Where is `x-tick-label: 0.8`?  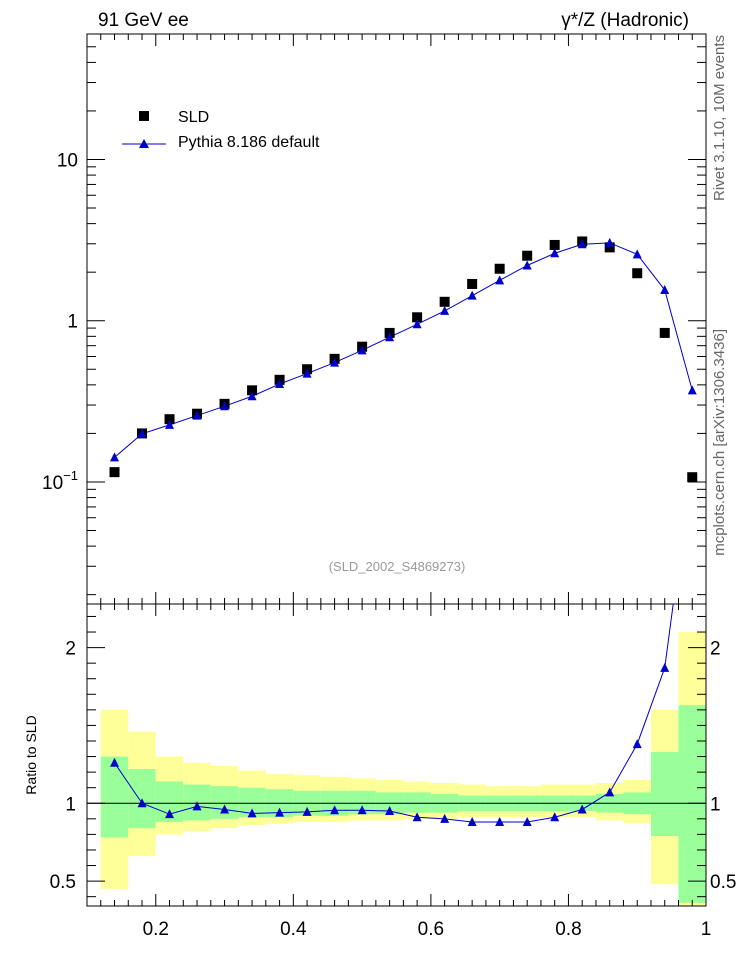 x-tick-label: 0.8 is located at coordinates (568, 929).